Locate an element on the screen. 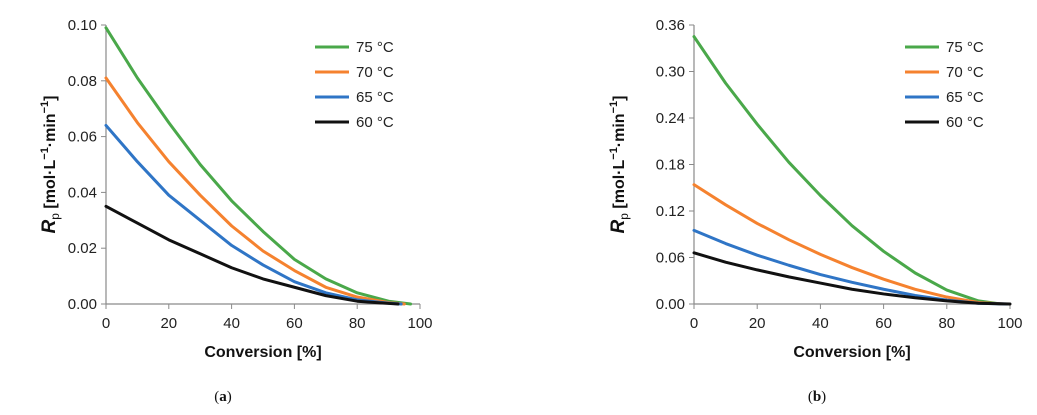  panel-b-x-axis-label: Conversion [%] is located at coordinates (851, 352).